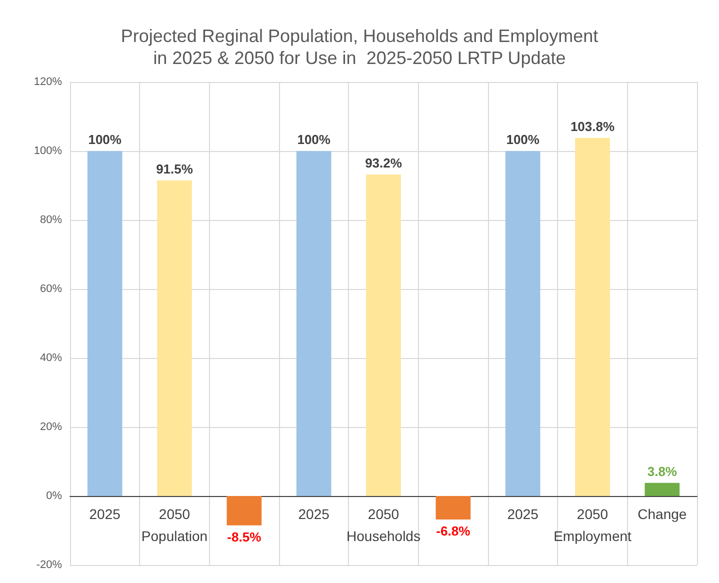 The image size is (719, 583). I want to click on data-label: -8.5%, so click(244, 536).